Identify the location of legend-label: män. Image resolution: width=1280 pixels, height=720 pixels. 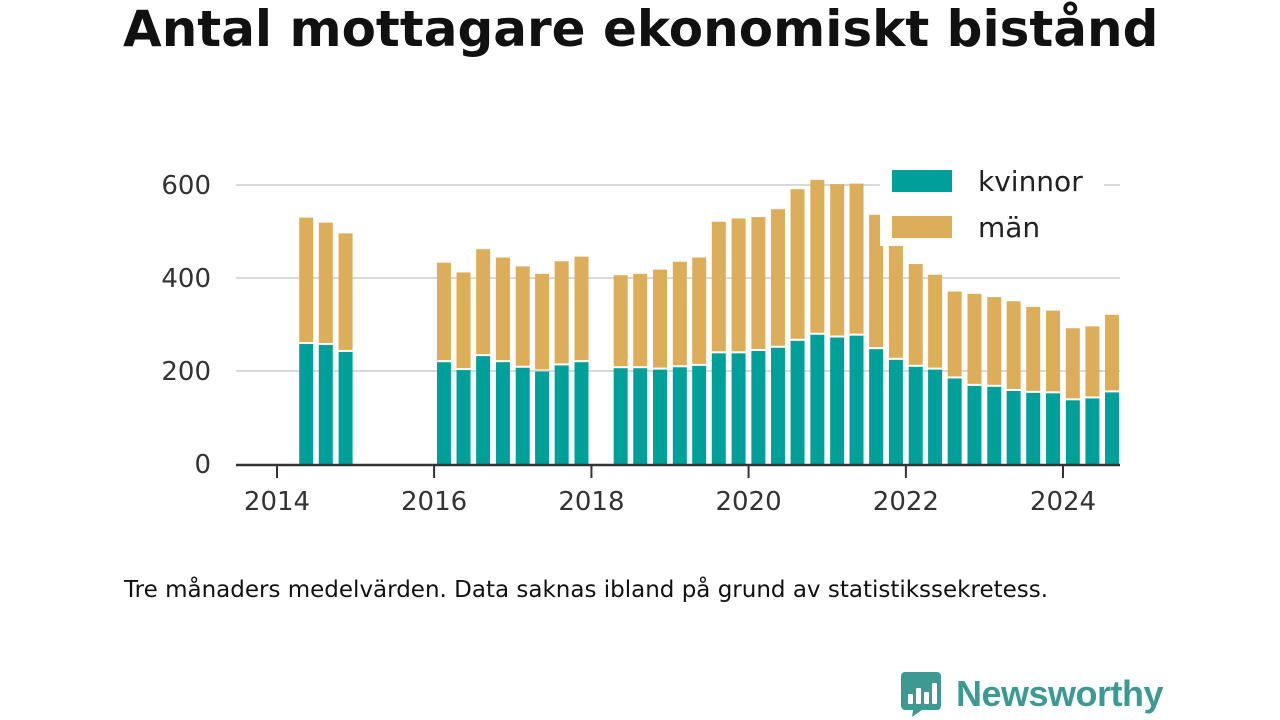
(1009, 227).